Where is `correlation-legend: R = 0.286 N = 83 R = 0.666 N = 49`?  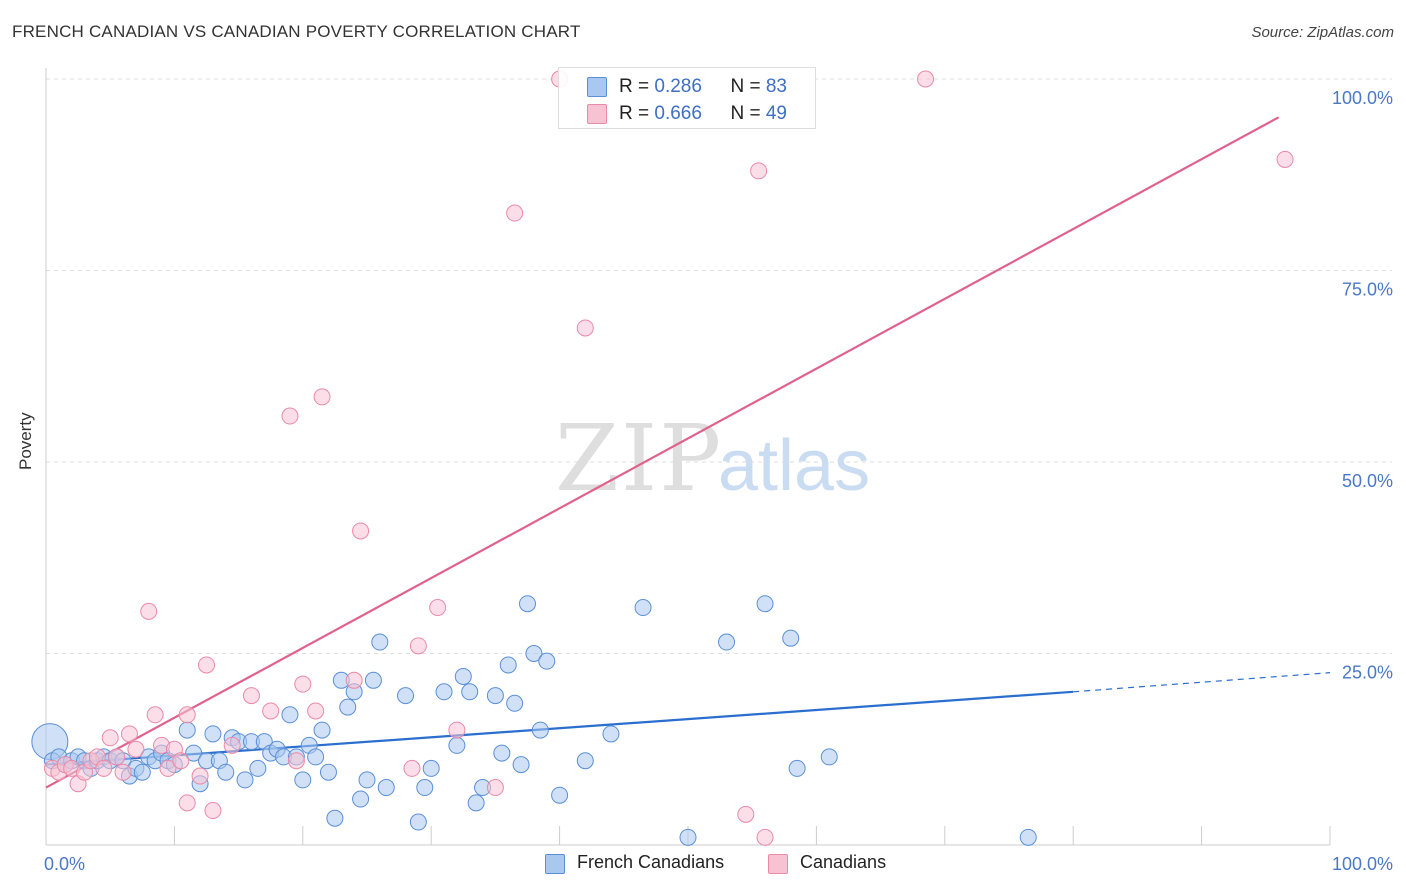
correlation-legend: R = 0.286 N = 83 R = 0.666 N = 49 is located at coordinates (687, 98).